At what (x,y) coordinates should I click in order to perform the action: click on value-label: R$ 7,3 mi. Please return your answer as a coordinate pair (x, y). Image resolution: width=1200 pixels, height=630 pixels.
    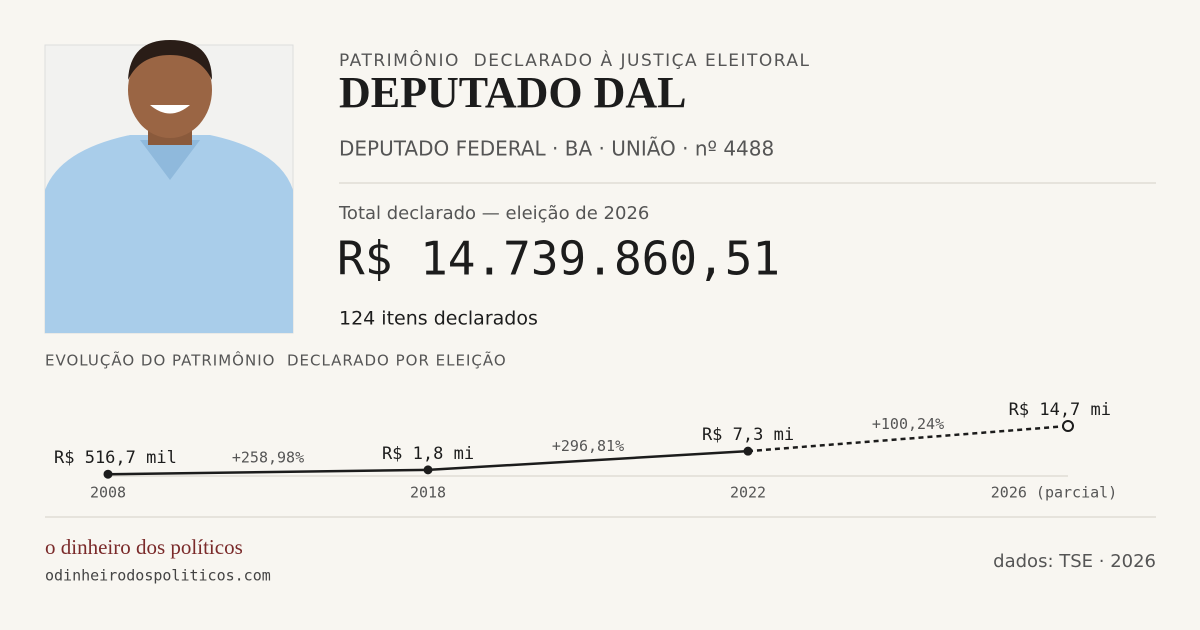
    Looking at the image, I should click on (748, 435).